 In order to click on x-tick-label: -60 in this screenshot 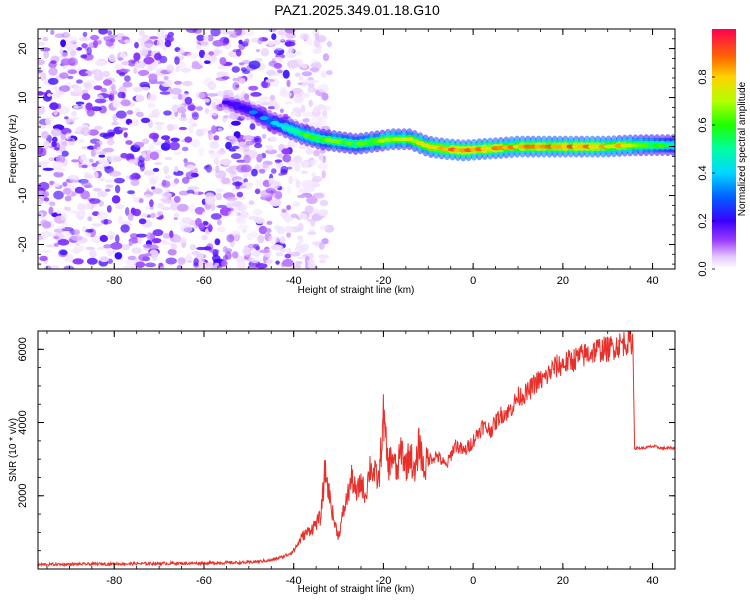, I will do `click(204, 281)`.